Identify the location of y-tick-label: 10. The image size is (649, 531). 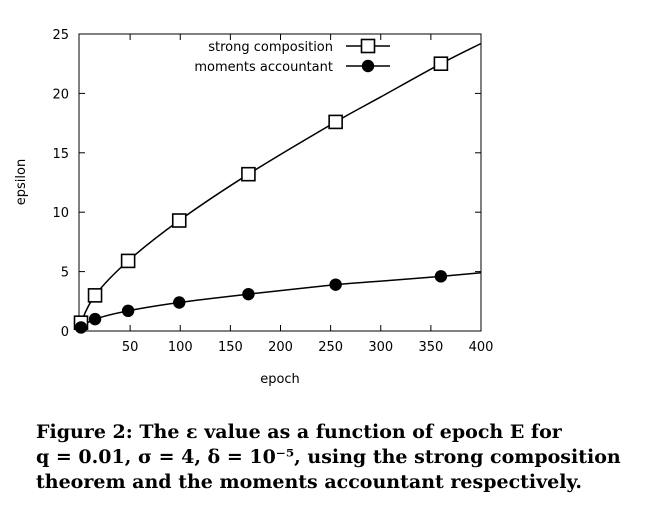
(60, 213).